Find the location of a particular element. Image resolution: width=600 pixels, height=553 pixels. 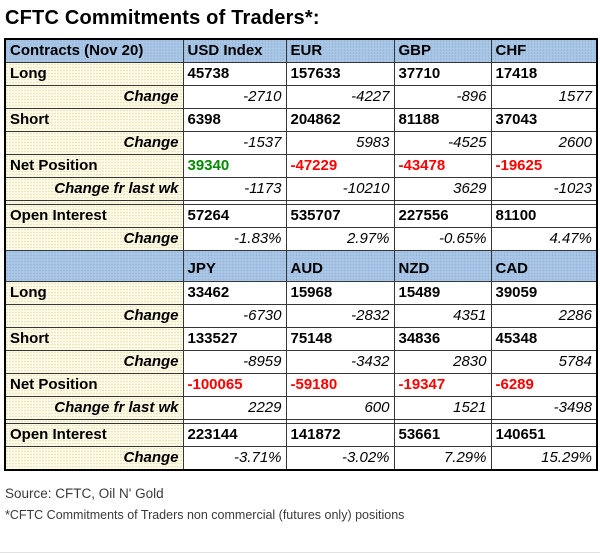

data-cell: -4227 is located at coordinates (340, 97).